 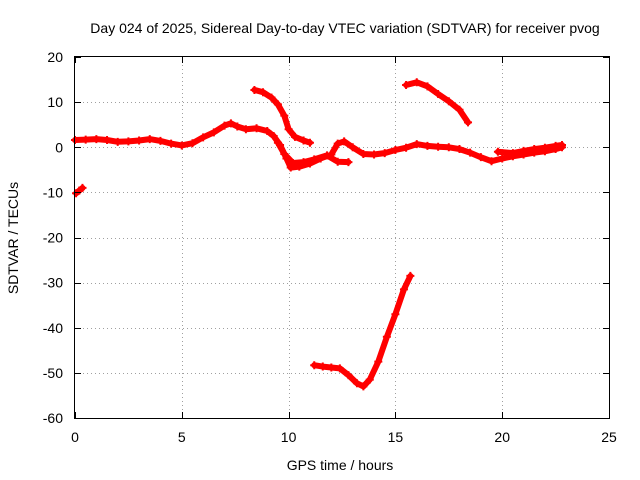 What do you see at coordinates (55, 57) in the screenshot?
I see `y-tick-label: 20` at bounding box center [55, 57].